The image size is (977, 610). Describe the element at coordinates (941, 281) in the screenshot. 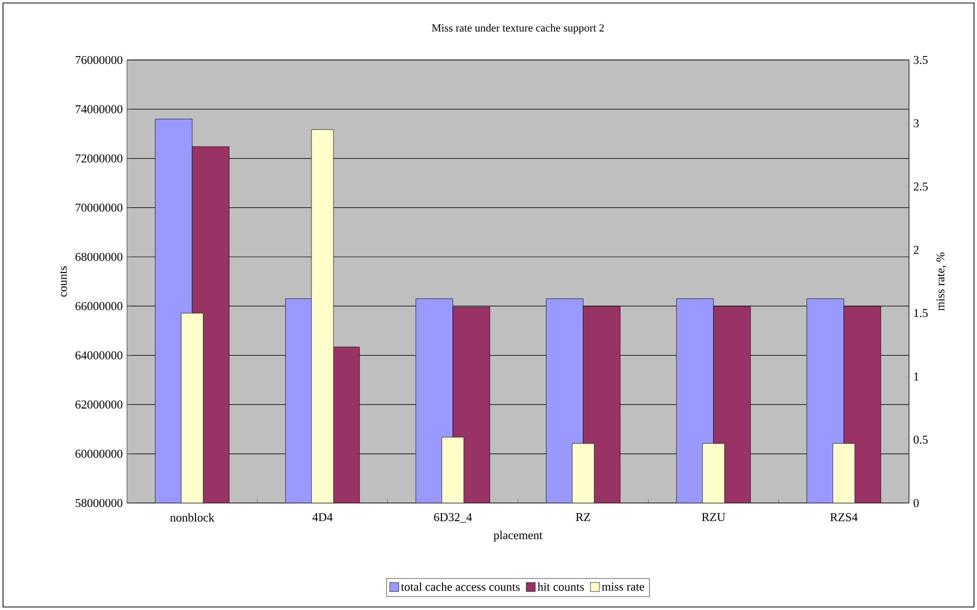

I see `y2-axis-title: miss rate, %` at that location.